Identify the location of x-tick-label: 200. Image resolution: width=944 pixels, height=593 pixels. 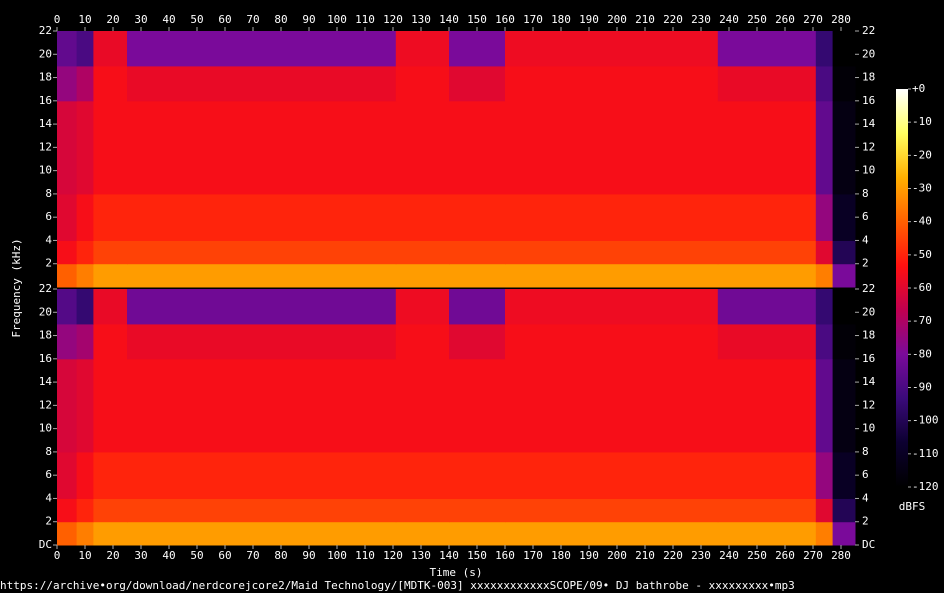
(617, 19).